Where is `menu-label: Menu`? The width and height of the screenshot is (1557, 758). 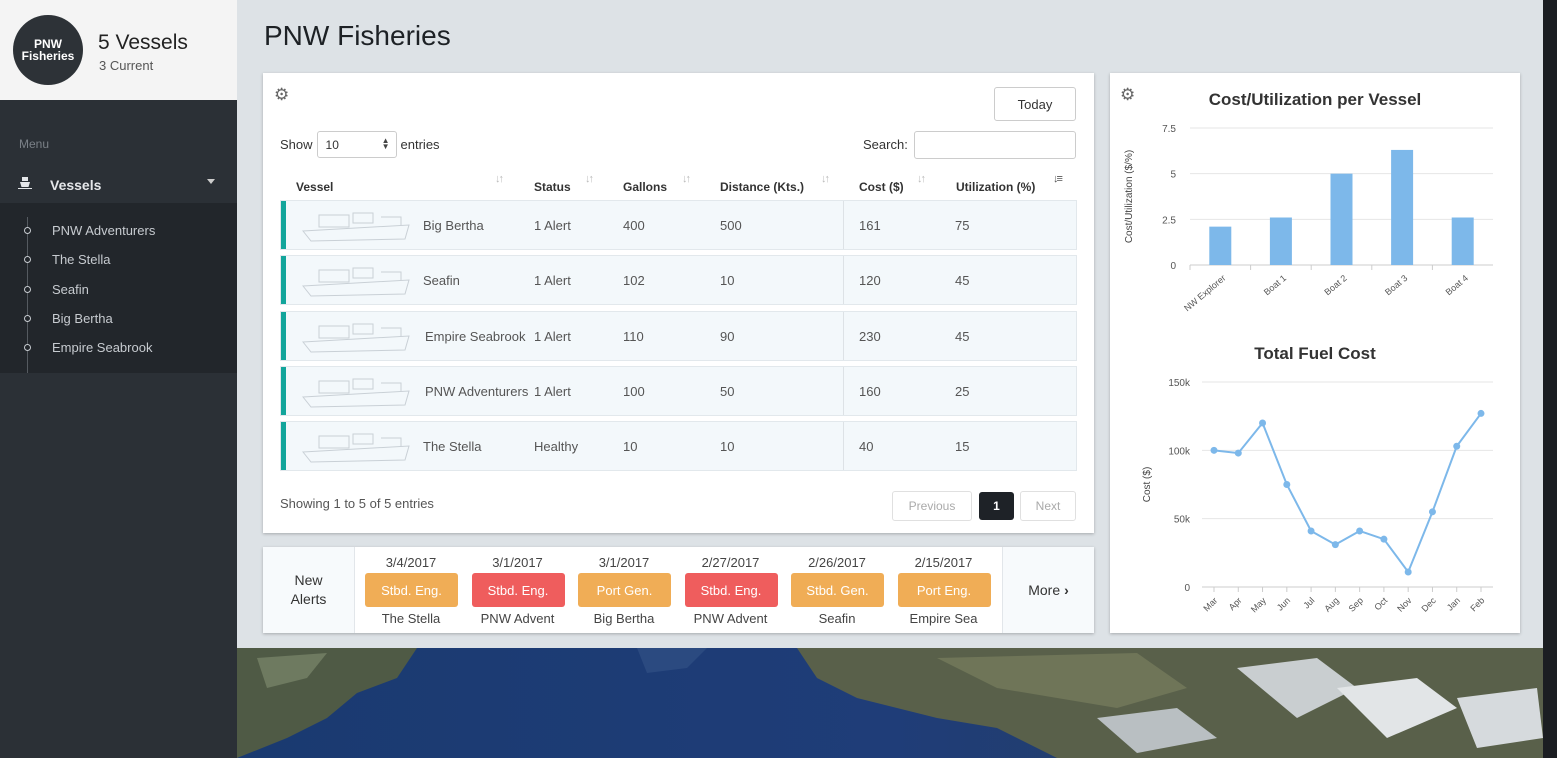
menu-label: Menu is located at coordinates (34, 144).